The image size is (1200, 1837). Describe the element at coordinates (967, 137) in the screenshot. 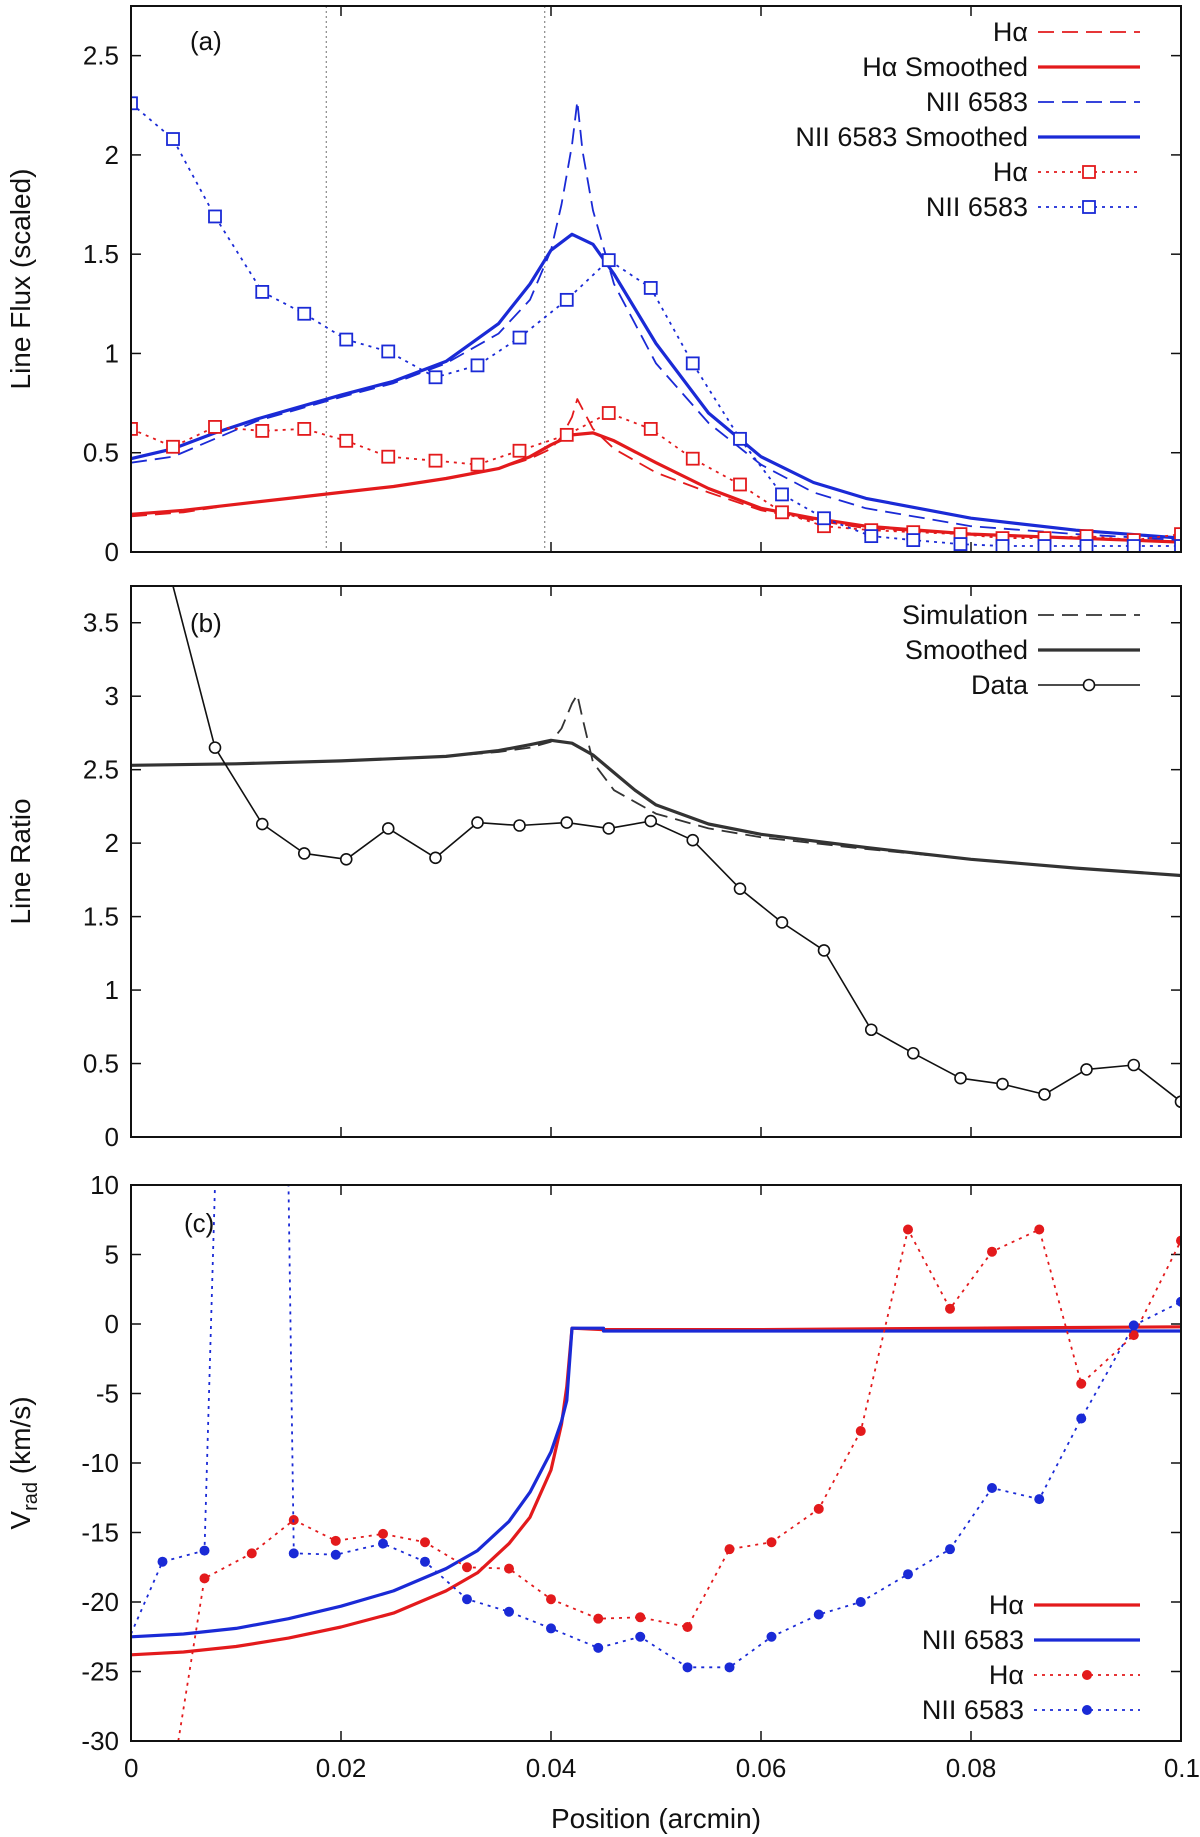

I see `legend-item: NII 6583 Smoothed` at that location.